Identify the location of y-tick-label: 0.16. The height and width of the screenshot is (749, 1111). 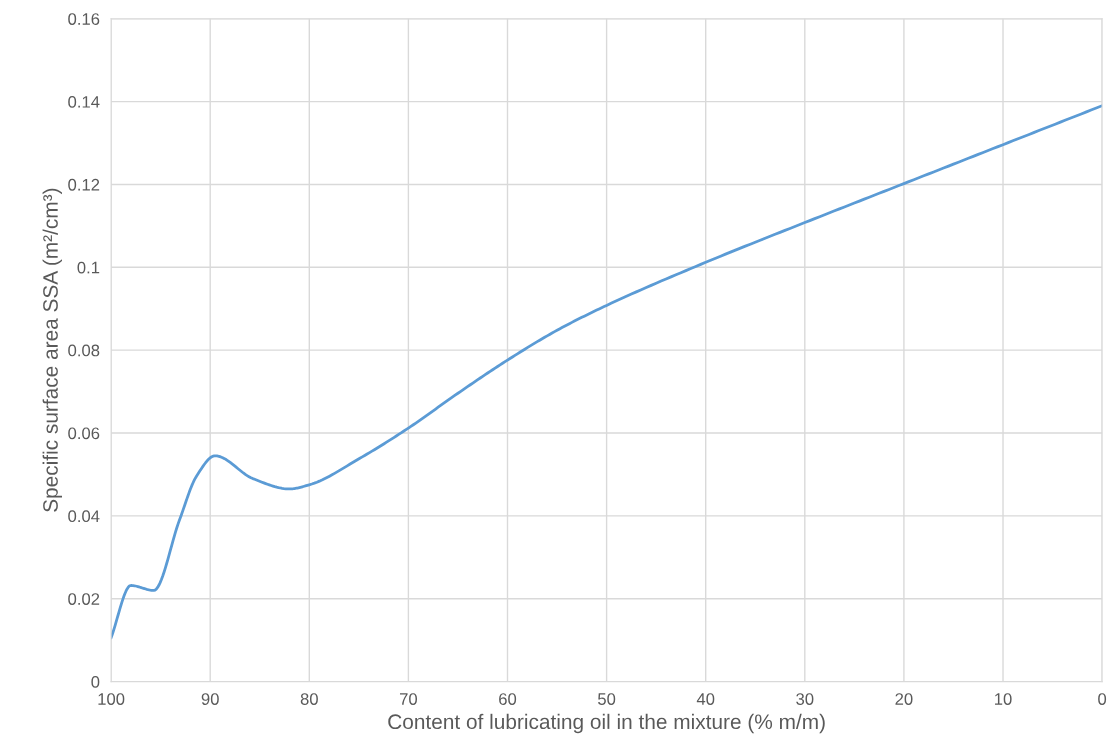
(84, 19).